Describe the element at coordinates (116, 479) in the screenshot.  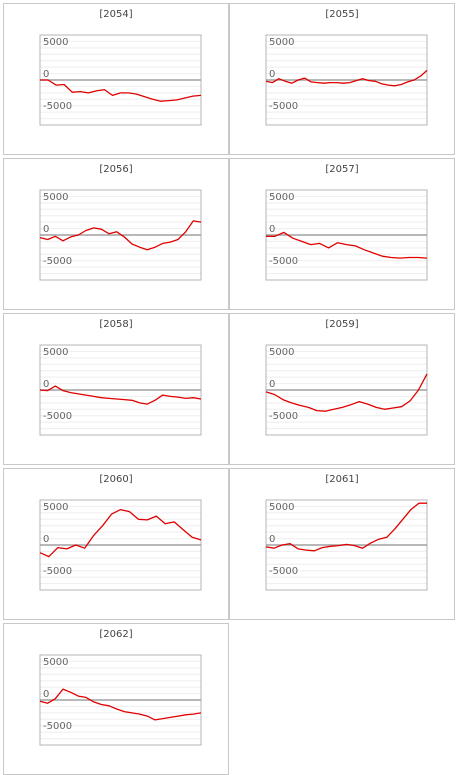
I see `chart-title: [2060]` at that location.